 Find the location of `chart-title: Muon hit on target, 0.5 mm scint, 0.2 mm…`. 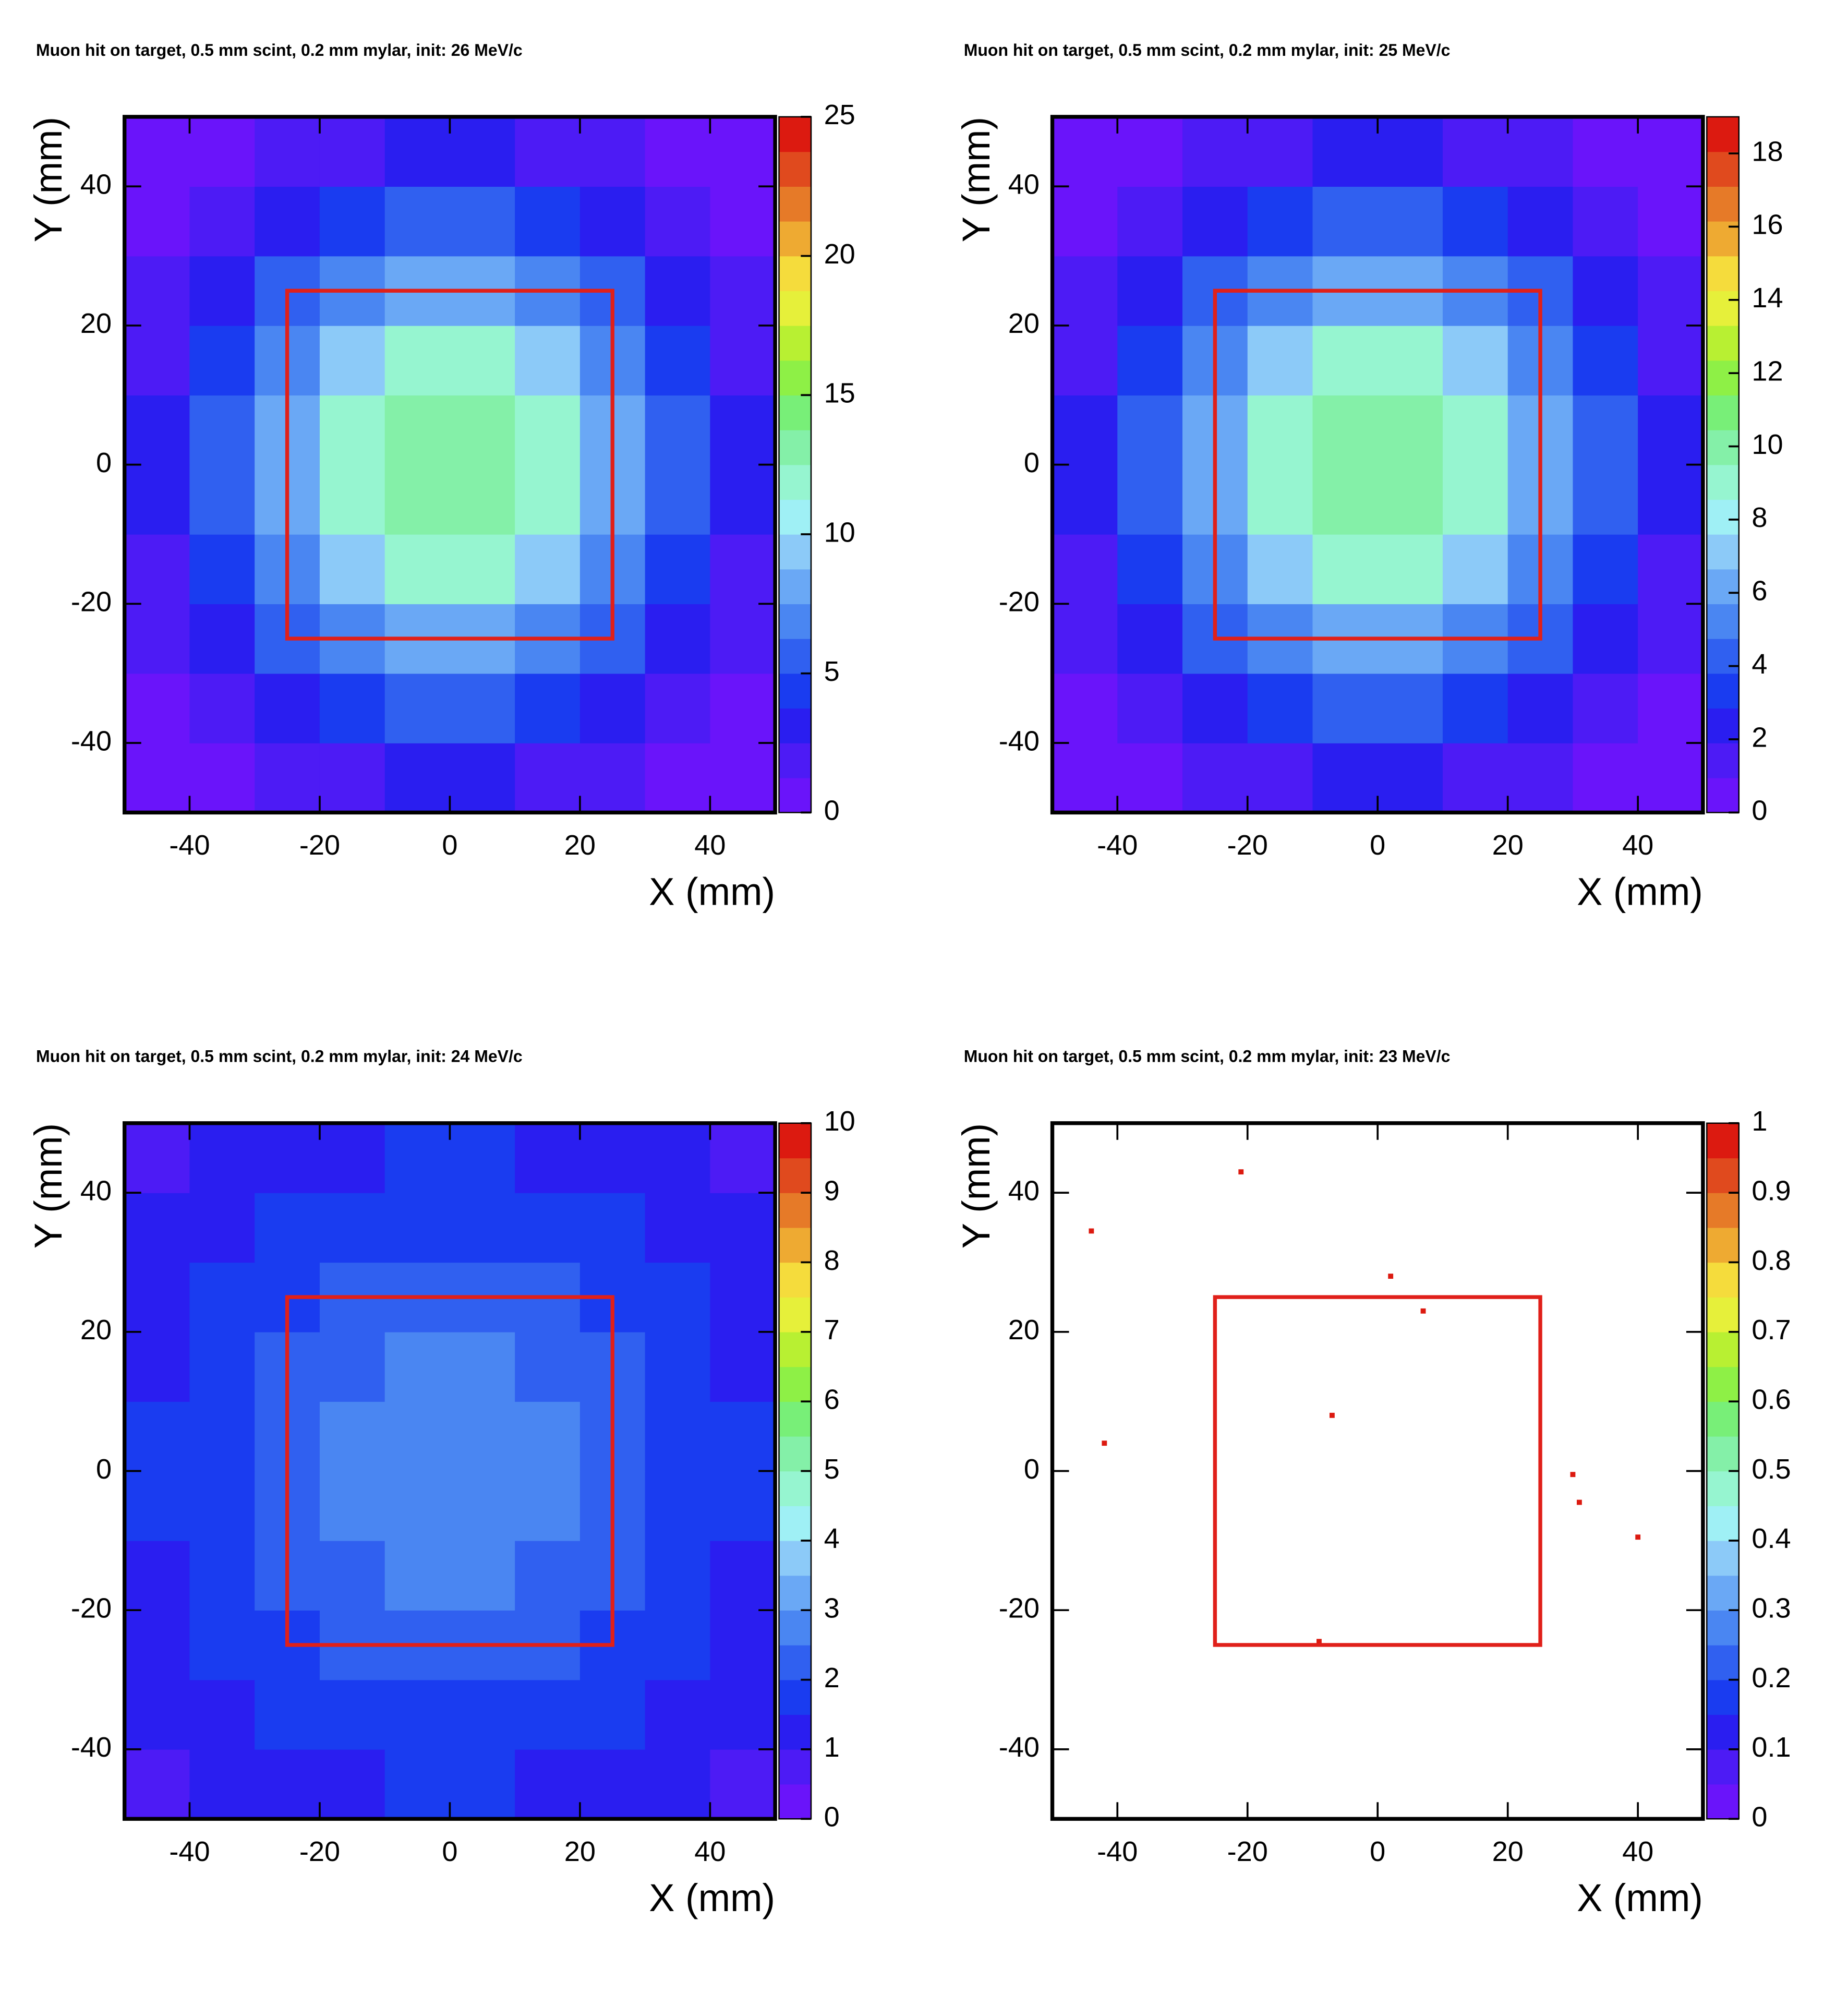

chart-title: Muon hit on target, 0.5 mm scint, 0.2 mm… is located at coordinates (279, 1056).